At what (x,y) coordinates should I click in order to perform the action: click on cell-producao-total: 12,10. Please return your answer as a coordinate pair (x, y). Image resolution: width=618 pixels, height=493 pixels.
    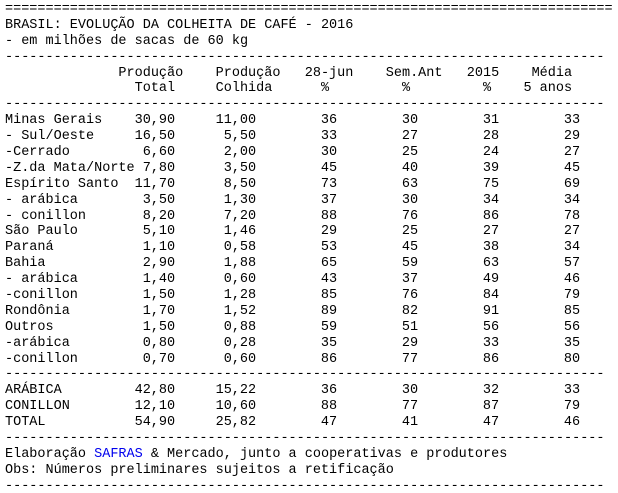
    Looking at the image, I should click on (155, 407).